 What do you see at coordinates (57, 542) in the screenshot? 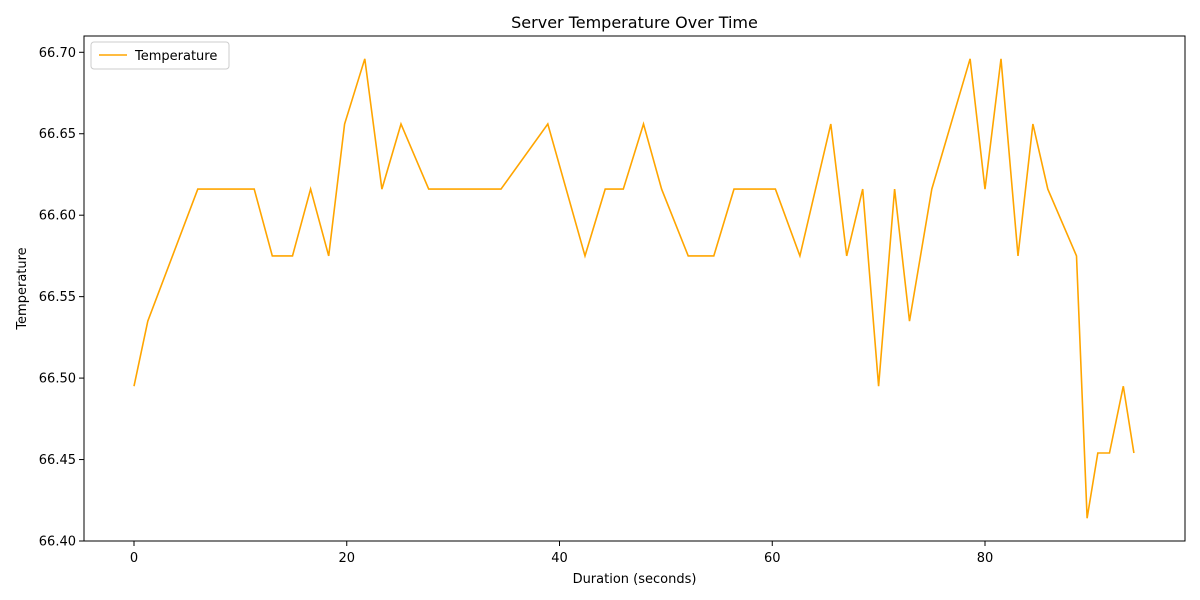
I see `y-tick-label: 66.40` at bounding box center [57, 542].